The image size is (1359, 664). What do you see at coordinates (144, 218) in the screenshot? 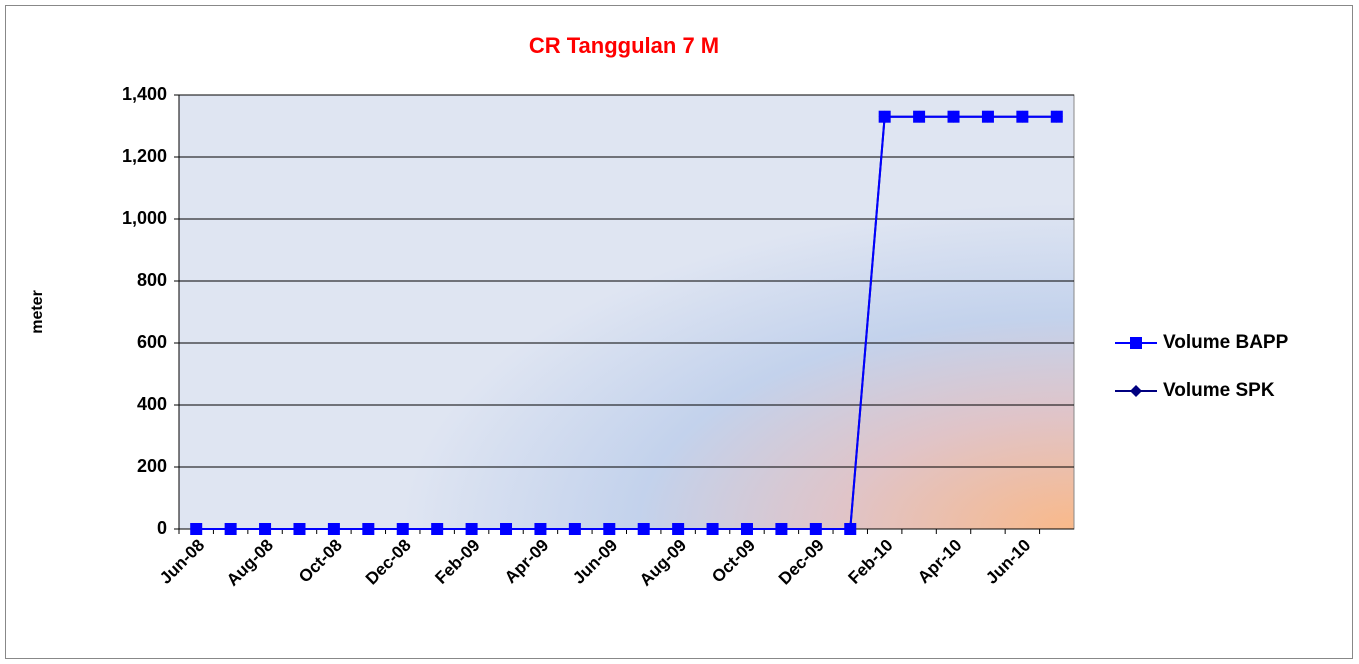
I see `y-tick-label: 1,000` at bounding box center [144, 218].